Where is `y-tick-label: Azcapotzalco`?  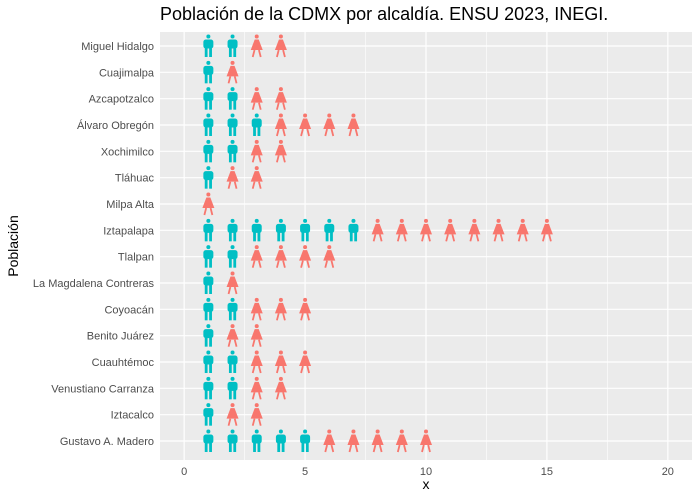
y-tick-label: Azcapotzalco is located at coordinates (121, 100).